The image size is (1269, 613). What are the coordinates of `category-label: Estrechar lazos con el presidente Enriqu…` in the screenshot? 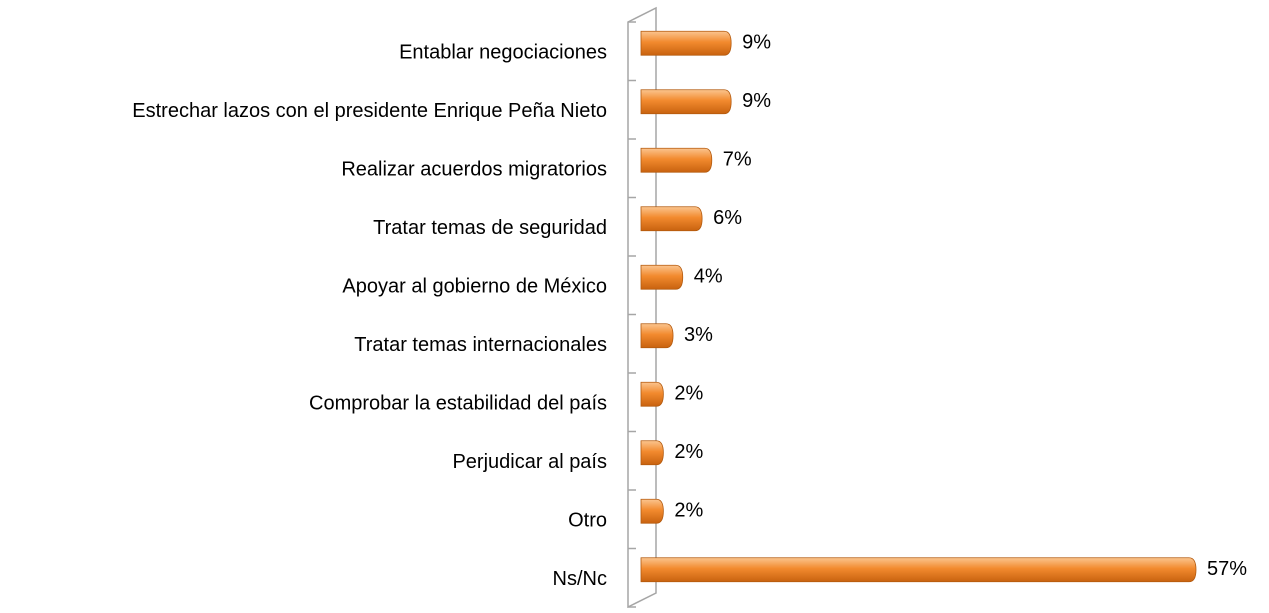 It's located at (369, 111).